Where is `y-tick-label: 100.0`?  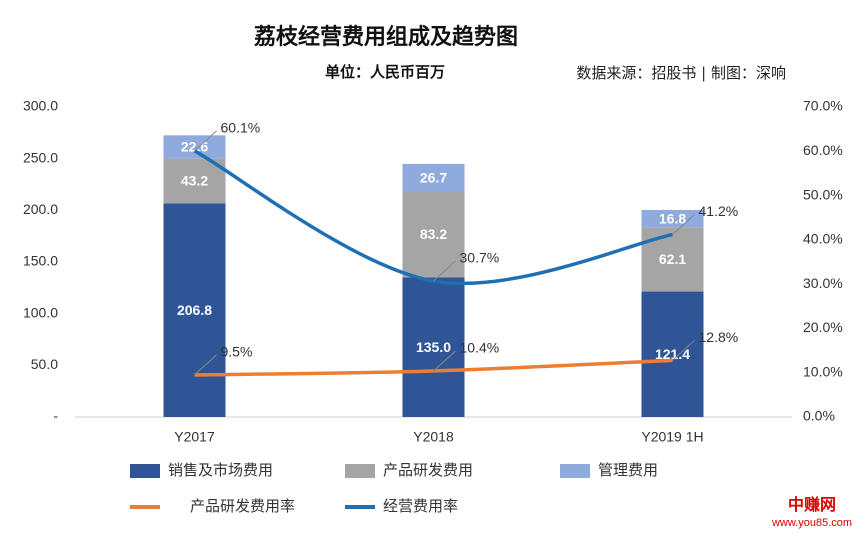 y-tick-label: 100.0 is located at coordinates (40, 312).